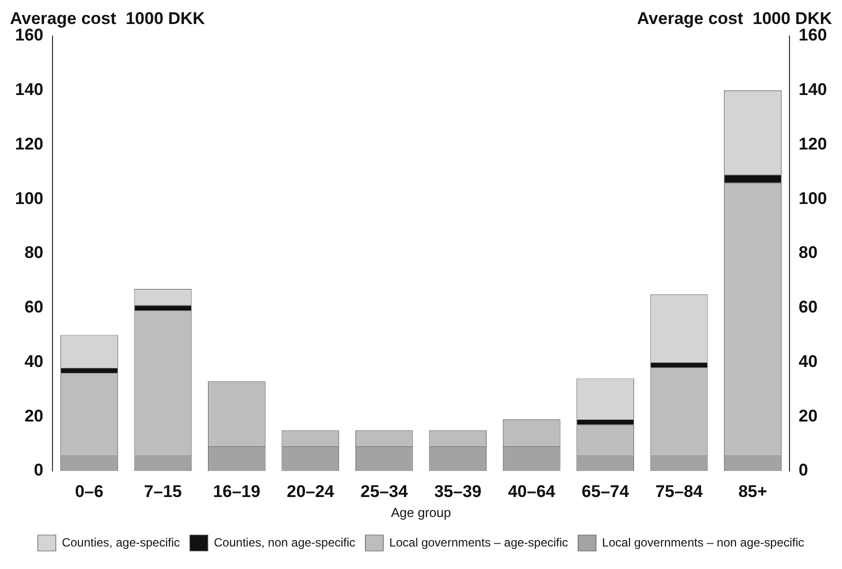  I want to click on y-tick-label: 160, so click(29, 35).